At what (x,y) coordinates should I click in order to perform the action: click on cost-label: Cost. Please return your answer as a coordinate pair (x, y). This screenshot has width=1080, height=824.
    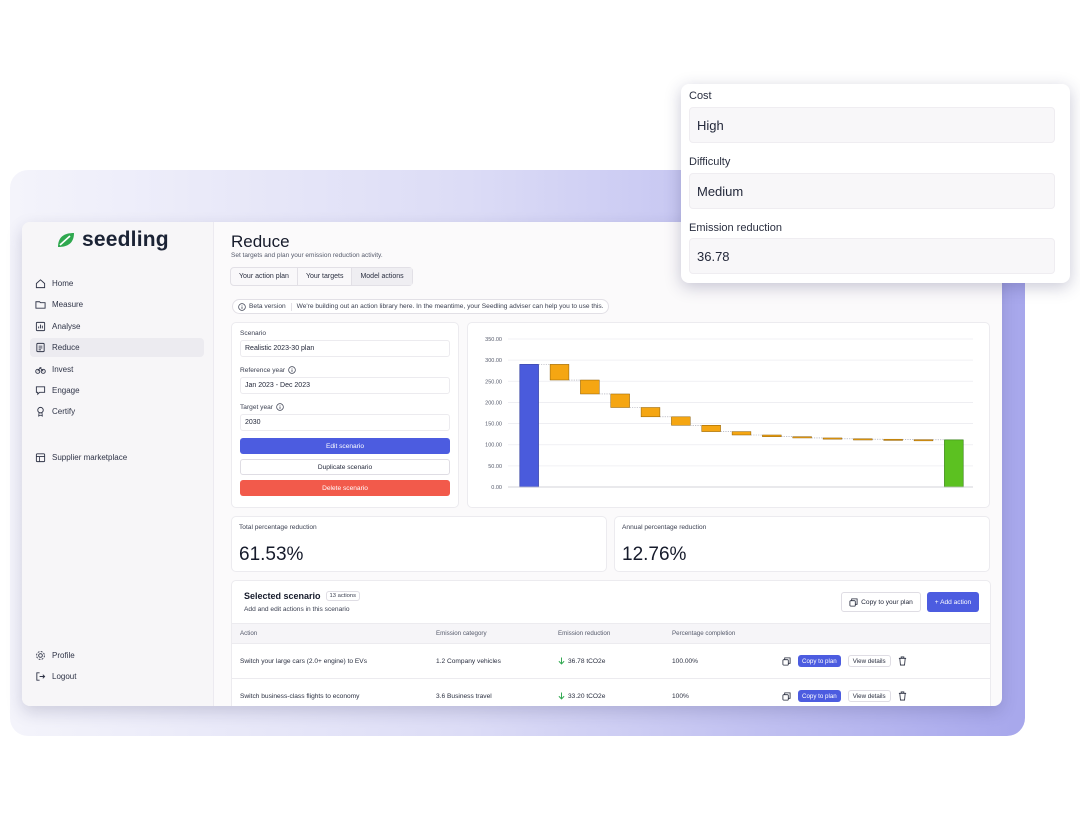
    Looking at the image, I should click on (700, 96).